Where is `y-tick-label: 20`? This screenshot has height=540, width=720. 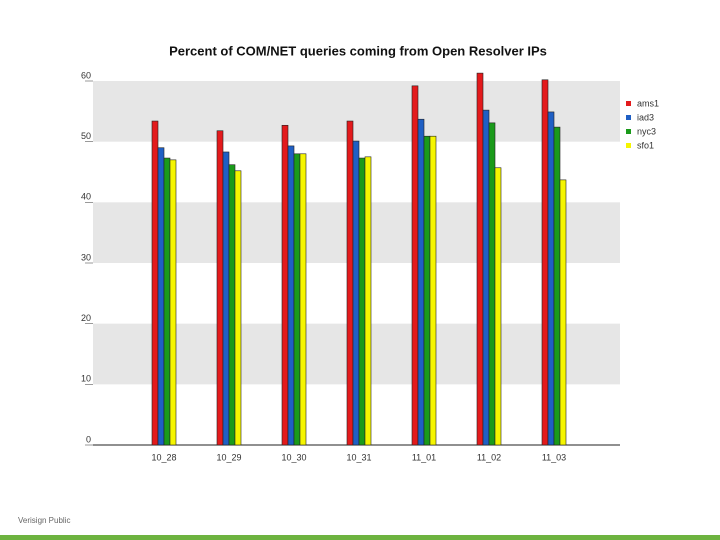
y-tick-label: 20 is located at coordinates (86, 318).